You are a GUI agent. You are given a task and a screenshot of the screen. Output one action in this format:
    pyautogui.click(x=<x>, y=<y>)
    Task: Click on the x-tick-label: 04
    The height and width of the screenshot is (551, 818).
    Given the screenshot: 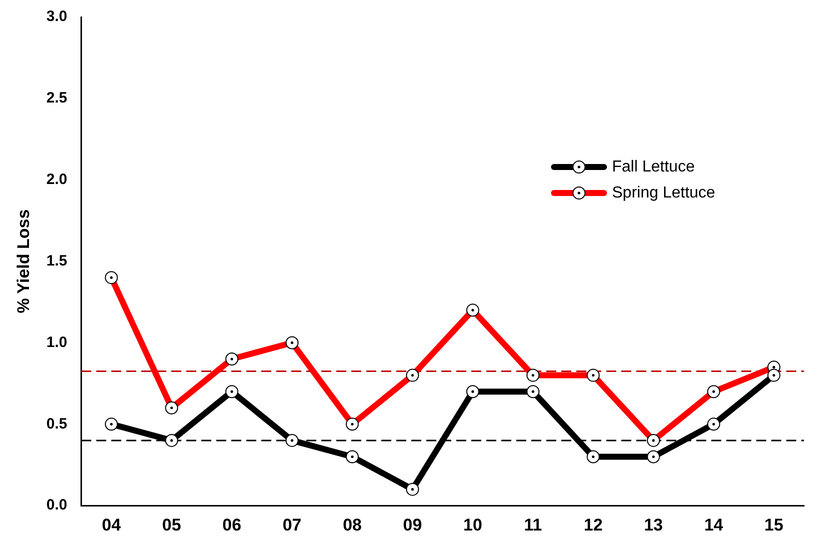 What is the action you would take?
    pyautogui.click(x=112, y=524)
    